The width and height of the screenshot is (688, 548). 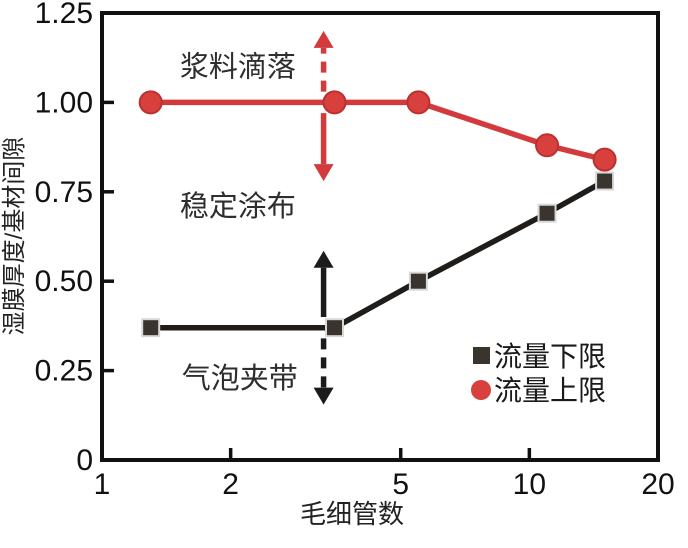 I want to click on y-axis-title: 湿膜厚度/基材间隙, so click(x=14, y=236).